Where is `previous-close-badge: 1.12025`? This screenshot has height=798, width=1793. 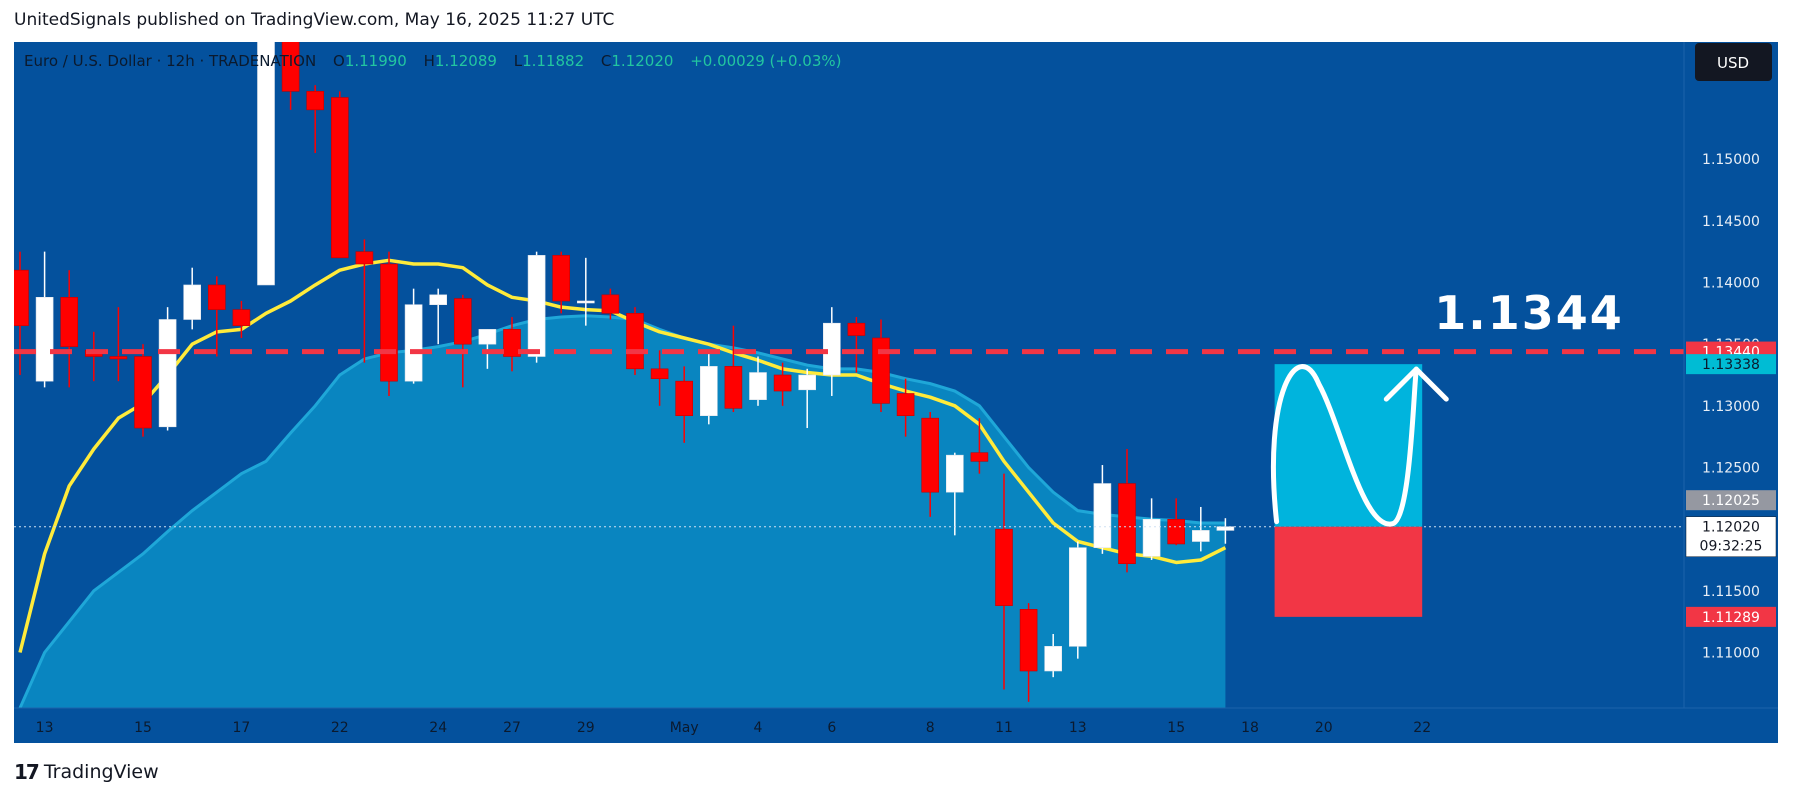
previous-close-badge: 1.12025 is located at coordinates (1731, 501).